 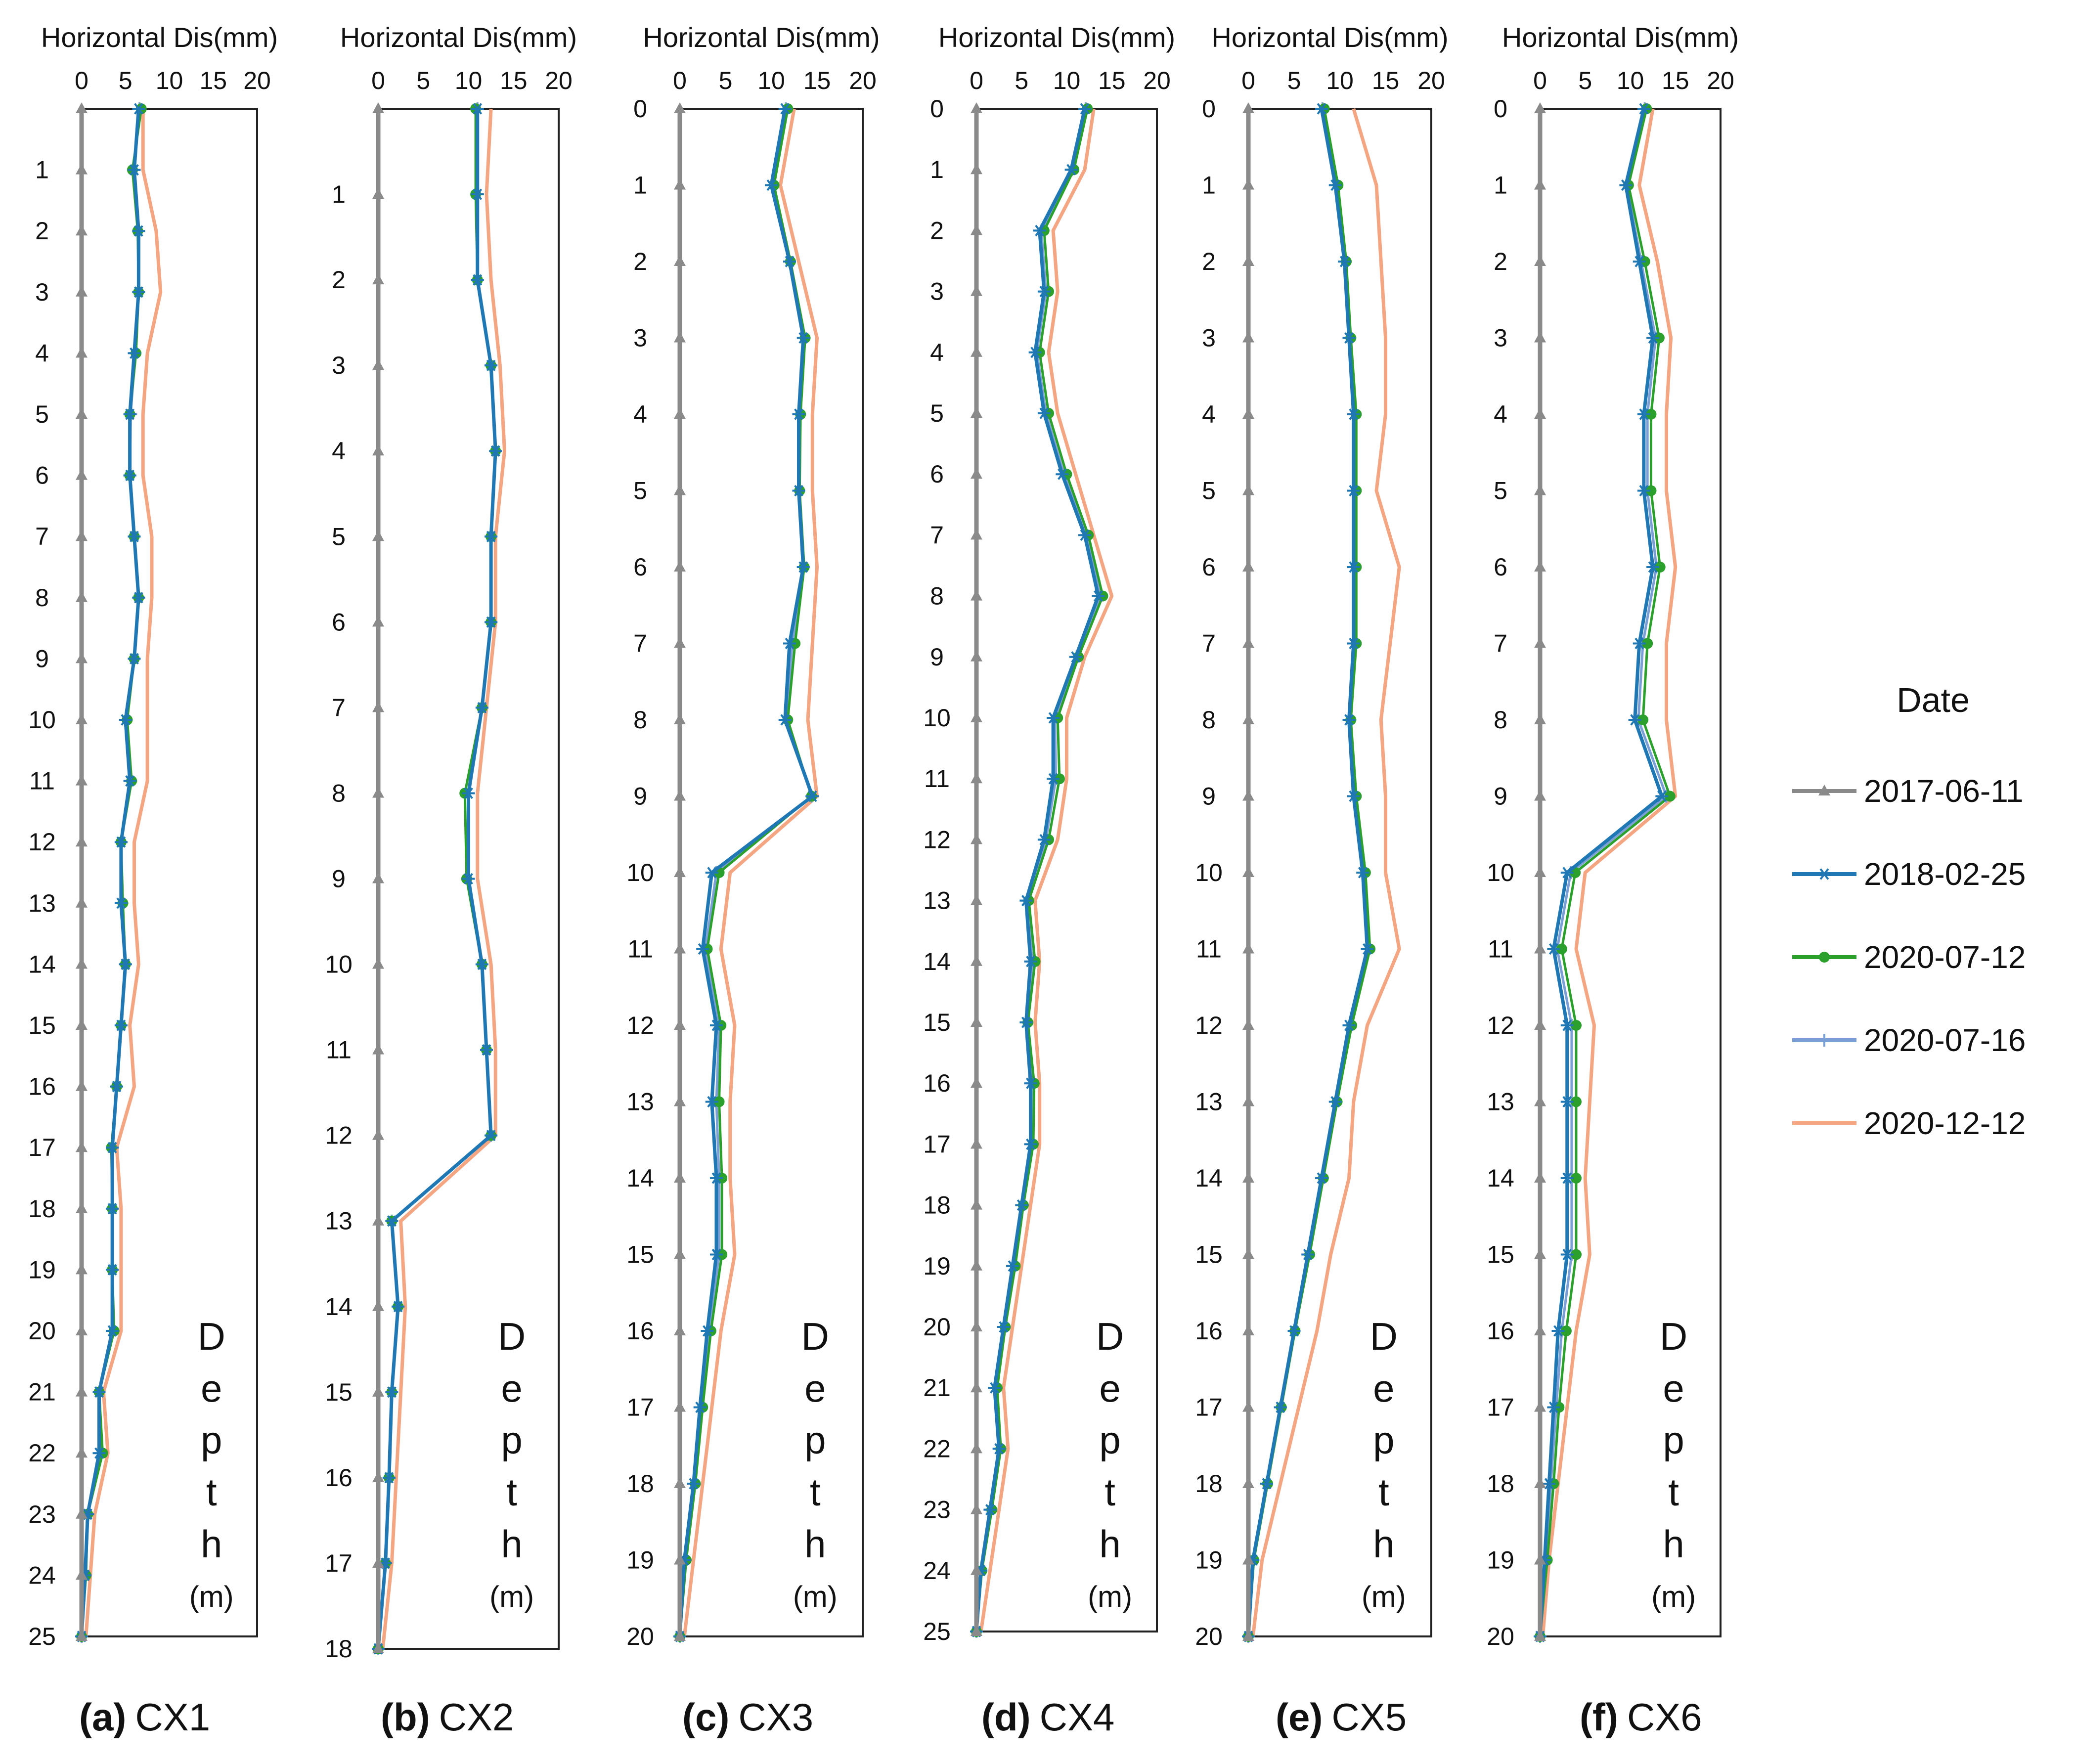 What do you see at coordinates (1209, 1637) in the screenshot?
I see `y-tick-label: 20` at bounding box center [1209, 1637].